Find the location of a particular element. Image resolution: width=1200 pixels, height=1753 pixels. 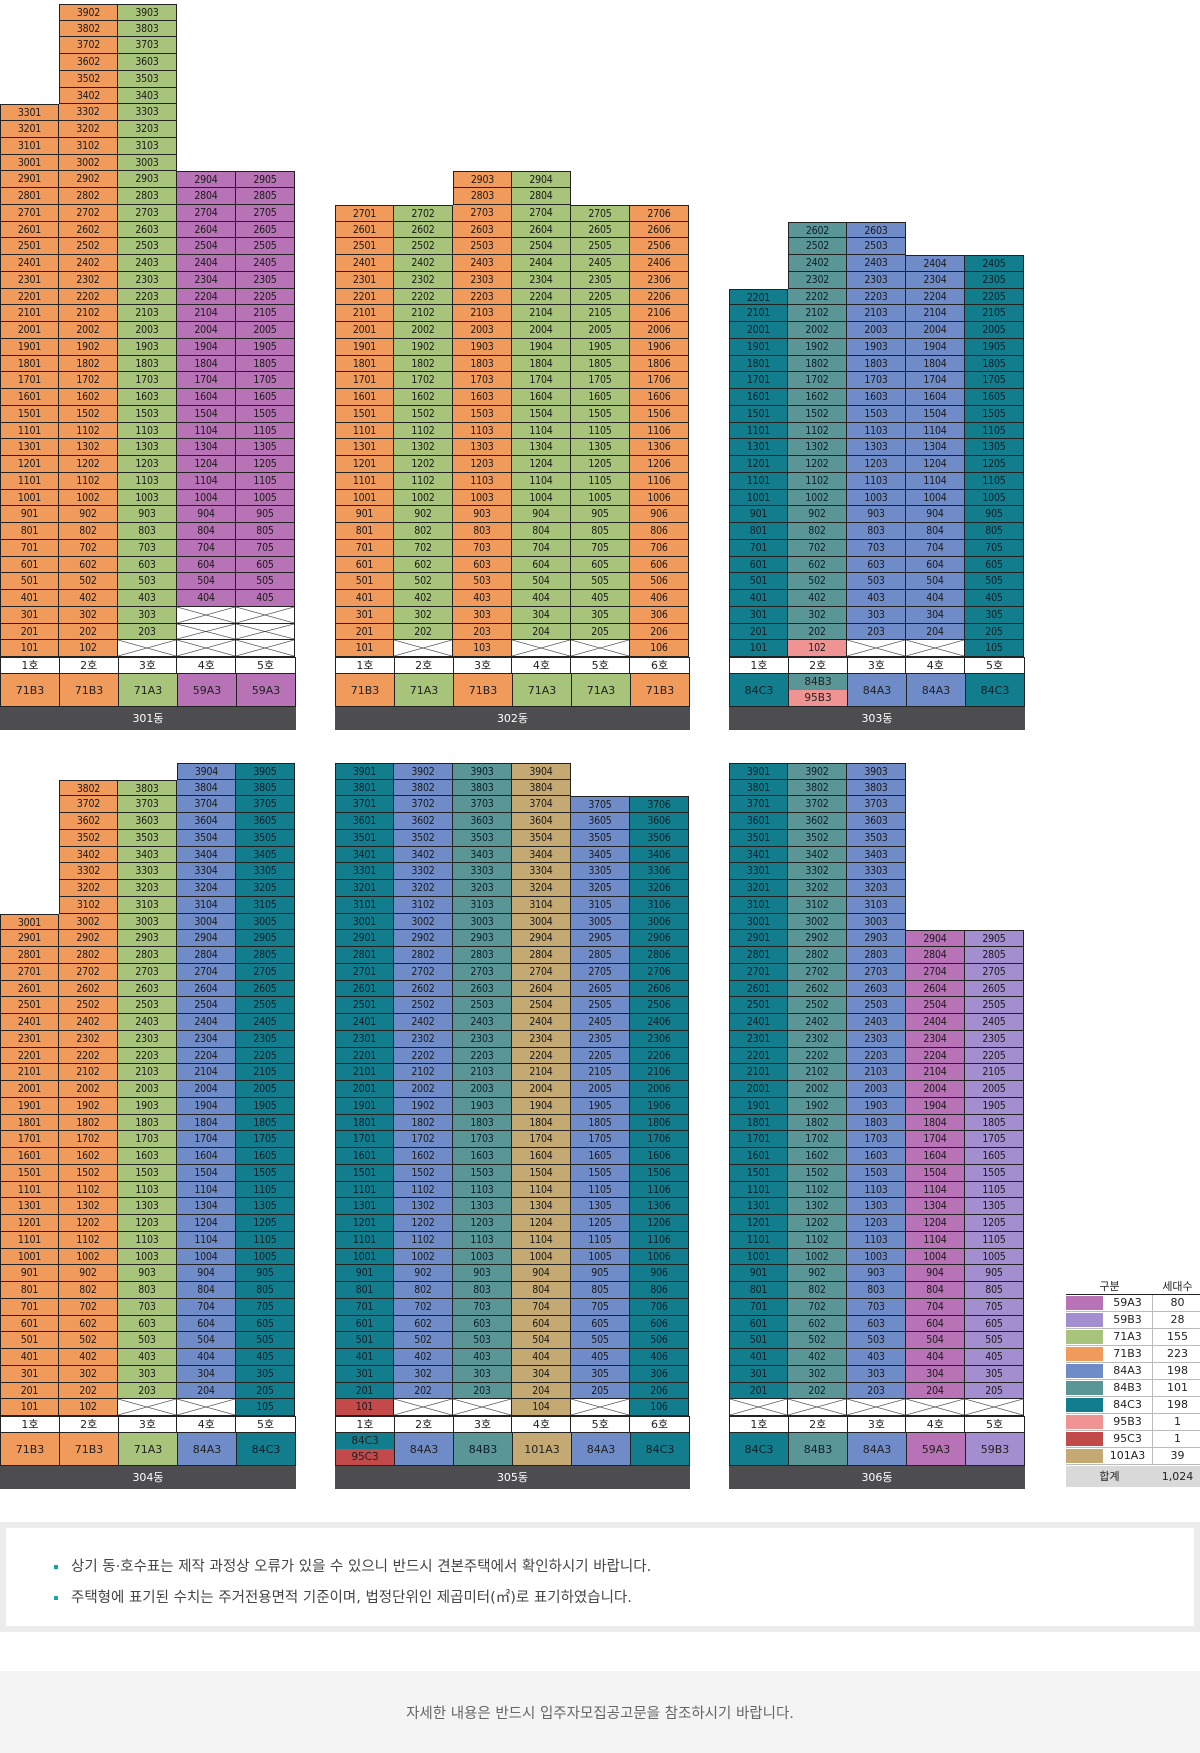

unit-cell: 2504 is located at coordinates (541, 1005).